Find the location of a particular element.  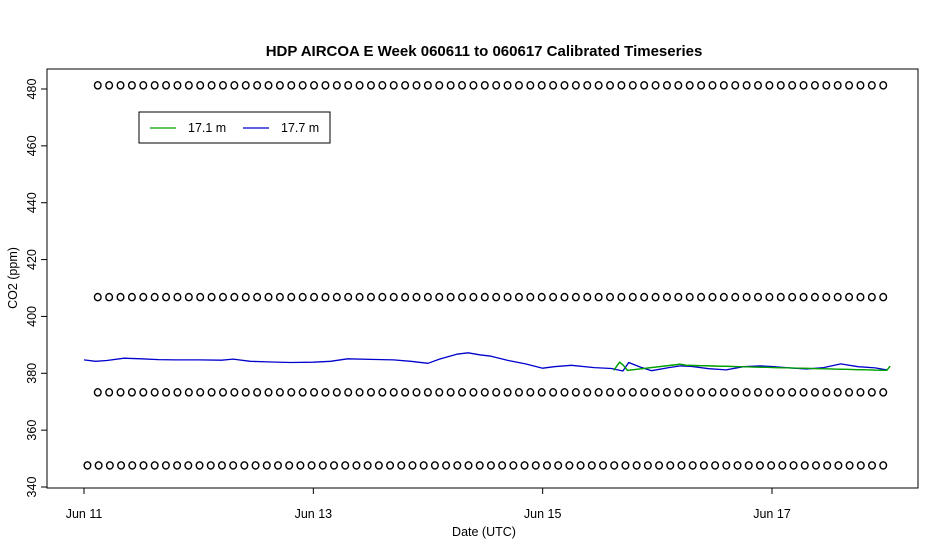

x-axis-label: Date (UTC) is located at coordinates (484, 532).